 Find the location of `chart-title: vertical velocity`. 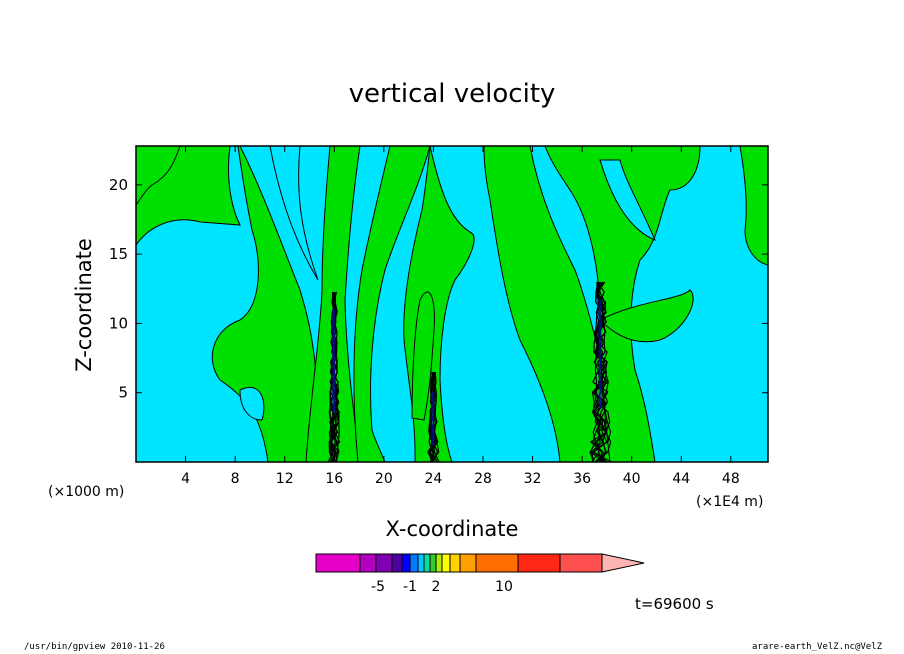

chart-title: vertical velocity is located at coordinates (452, 94).